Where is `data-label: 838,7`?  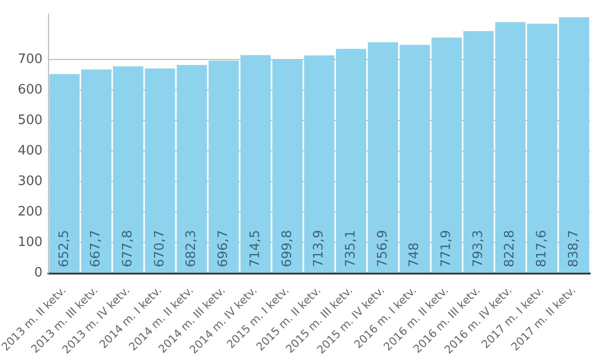
data-label: 838,7 is located at coordinates (574, 249).